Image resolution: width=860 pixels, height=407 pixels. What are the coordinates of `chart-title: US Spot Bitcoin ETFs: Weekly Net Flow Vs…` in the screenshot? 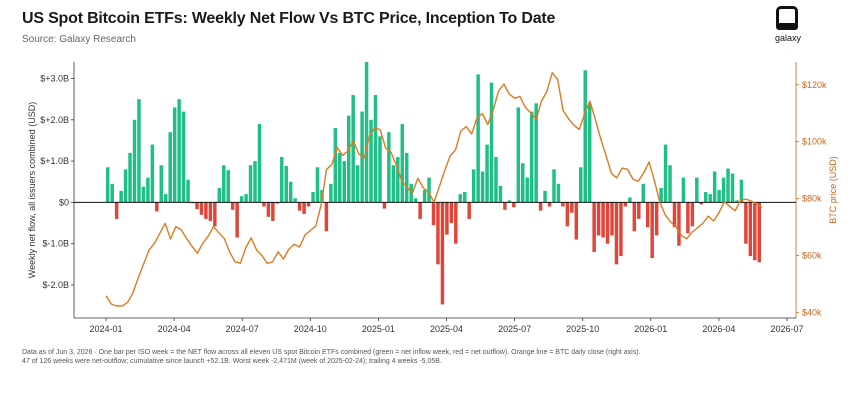 It's located at (289, 18).